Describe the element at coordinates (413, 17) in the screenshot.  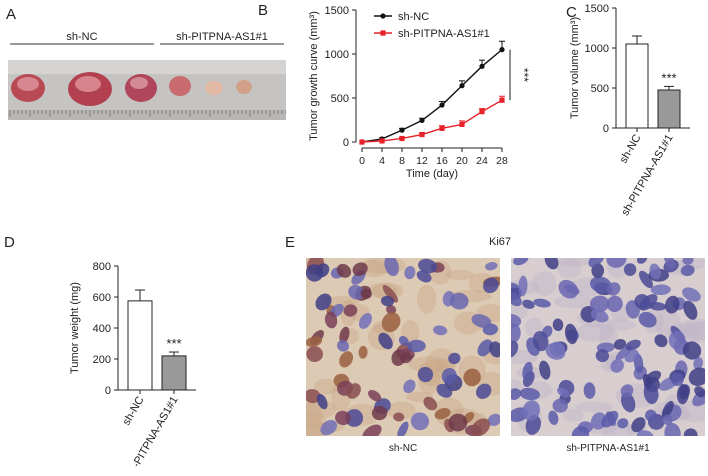
I see `legend-label: sh-NC` at that location.